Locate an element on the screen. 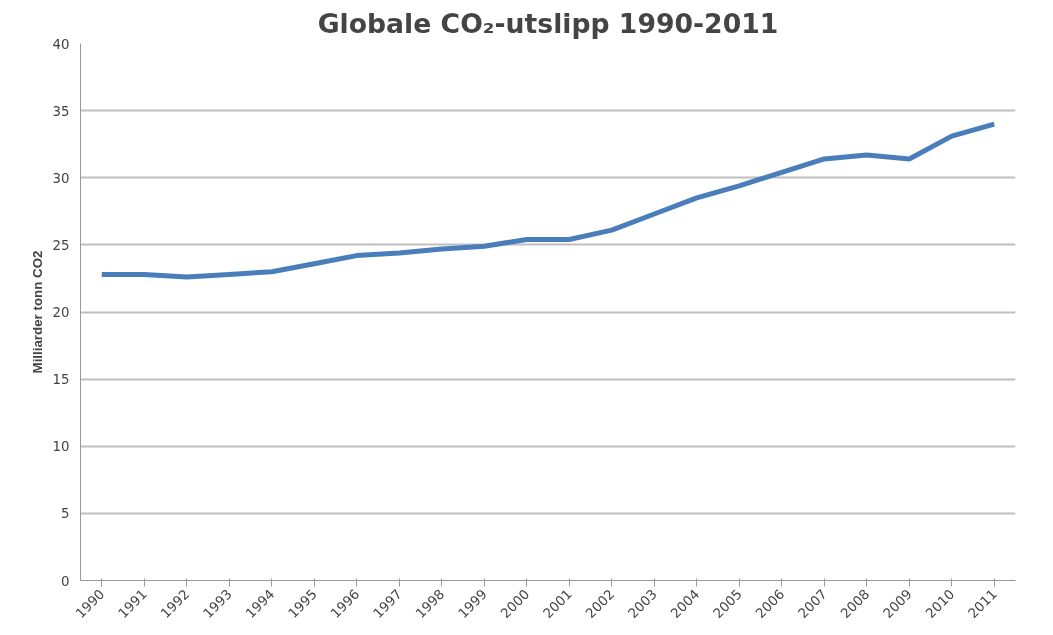 The height and width of the screenshot is (635, 1053). y-tick-label: 10 is located at coordinates (61, 447).